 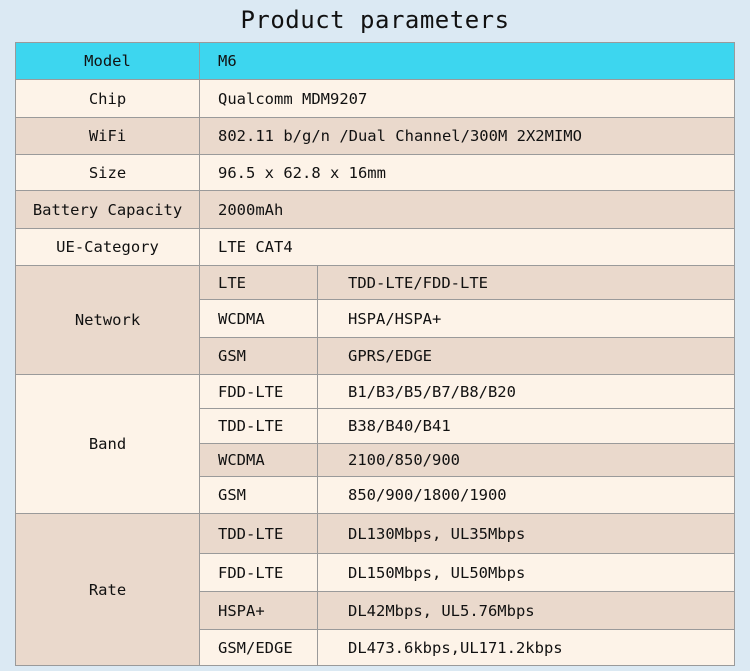 I want to click on table-row-band-3: WCDMA 2100/850/900, so click(x=375, y=460).